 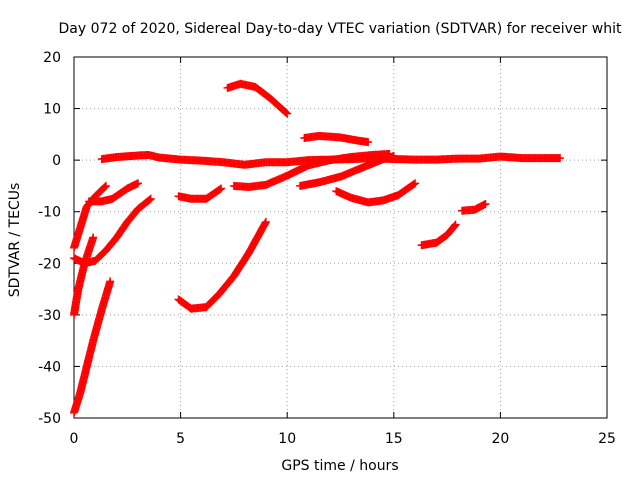 What do you see at coordinates (15, 240) in the screenshot?
I see `y-axis-label: SDTVAR / TECUs` at bounding box center [15, 240].